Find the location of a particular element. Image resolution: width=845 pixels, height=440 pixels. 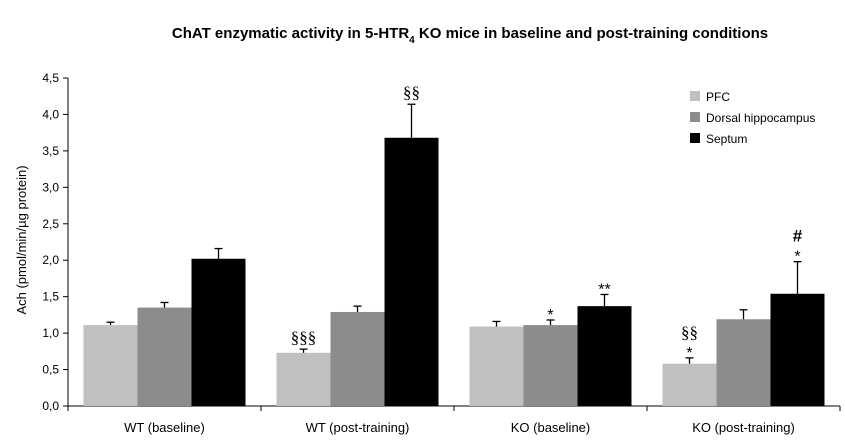

legend: PFC Dorsal hippocampus Septum is located at coordinates (752, 118).